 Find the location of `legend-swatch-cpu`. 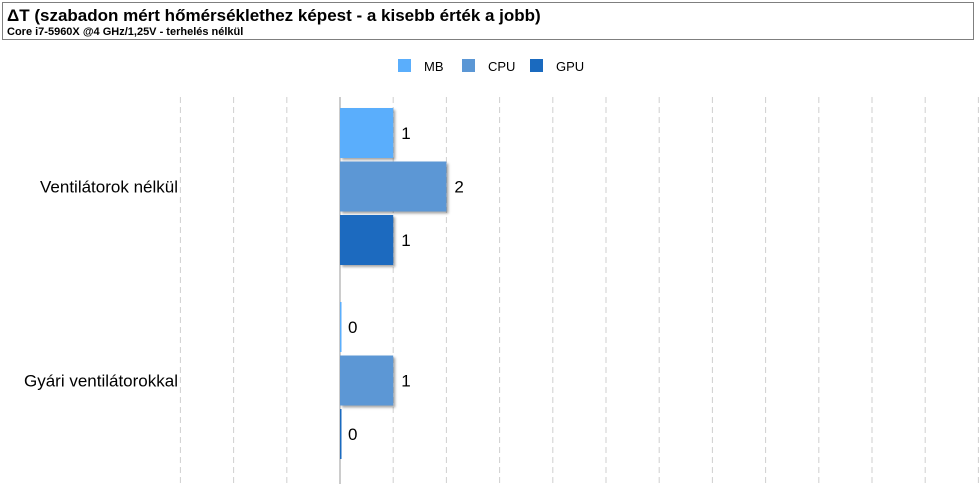

legend-swatch-cpu is located at coordinates (468, 65).